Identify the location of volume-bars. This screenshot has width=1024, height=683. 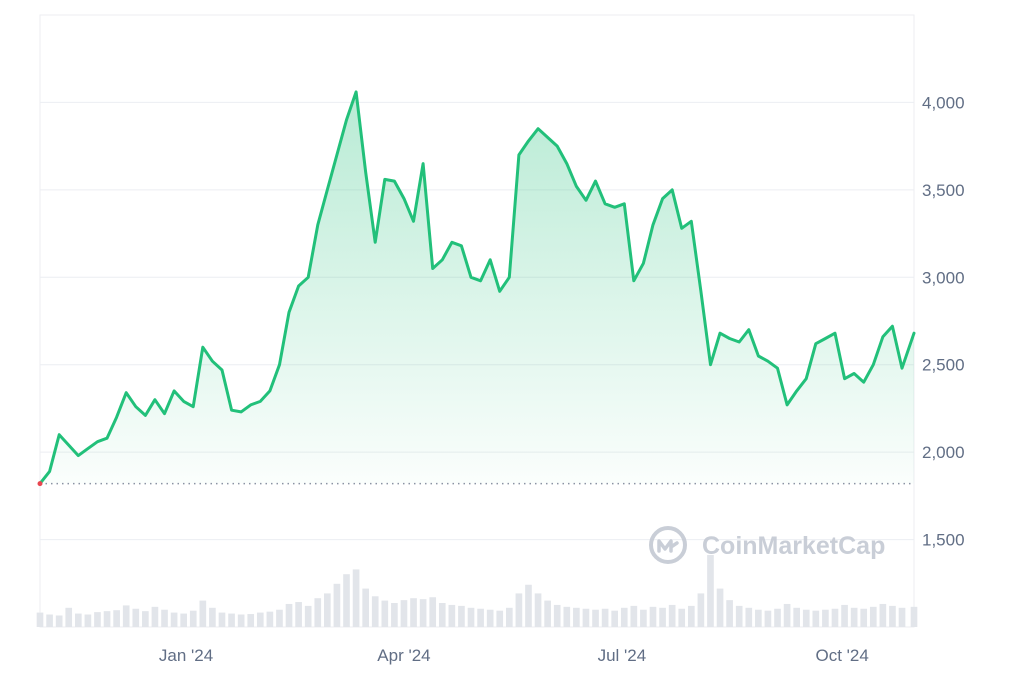
(477, 591).